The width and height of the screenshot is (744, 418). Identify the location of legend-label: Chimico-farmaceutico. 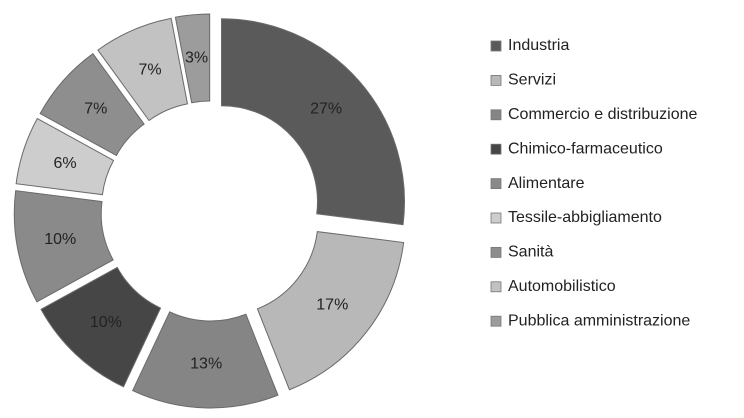
(585, 148).